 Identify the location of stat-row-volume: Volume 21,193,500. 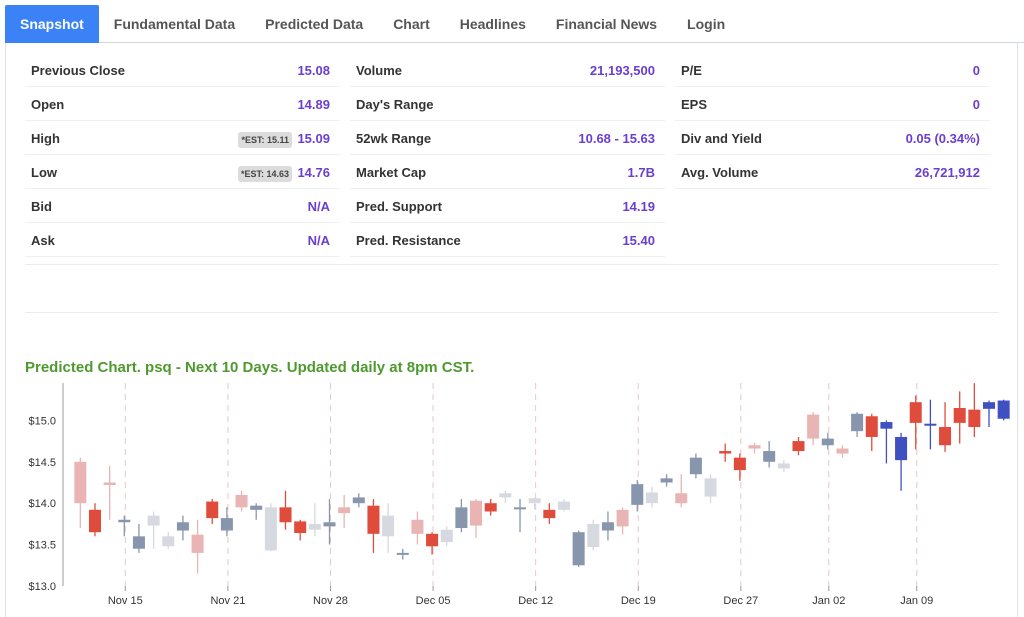
(507, 70).